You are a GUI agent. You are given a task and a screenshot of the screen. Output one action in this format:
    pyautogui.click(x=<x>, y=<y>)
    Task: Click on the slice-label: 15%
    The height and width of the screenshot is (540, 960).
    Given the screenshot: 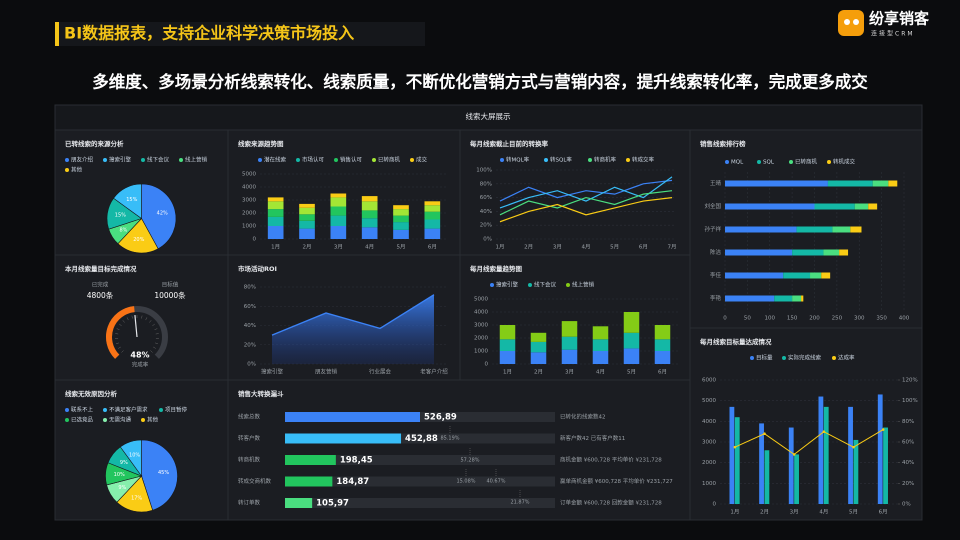 What is the action you would take?
    pyautogui.click(x=120, y=216)
    